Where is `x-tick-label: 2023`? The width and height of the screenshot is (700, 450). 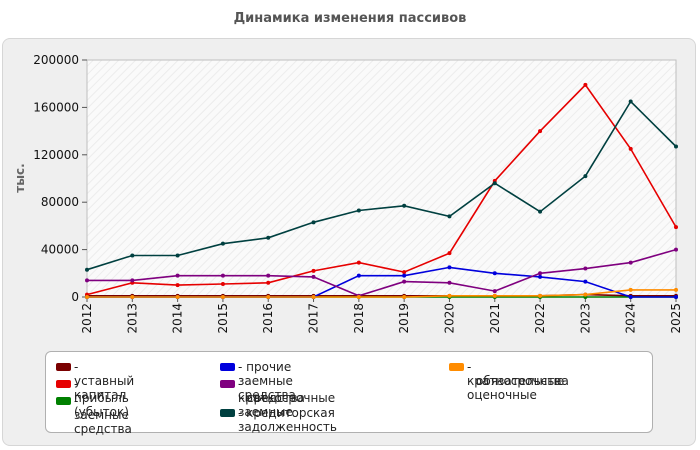 x-tick-label: 2023 is located at coordinates (585, 318).